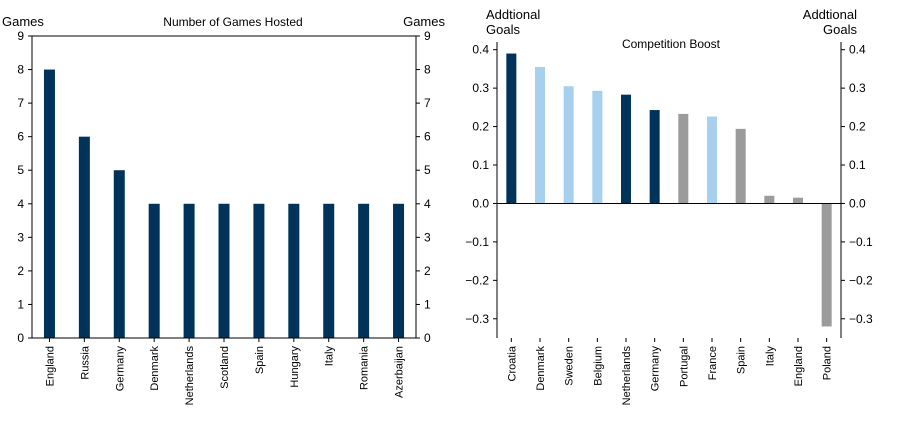 The width and height of the screenshot is (903, 427). Describe the element at coordinates (683, 158) in the screenshot. I see `bar-portugal` at that location.